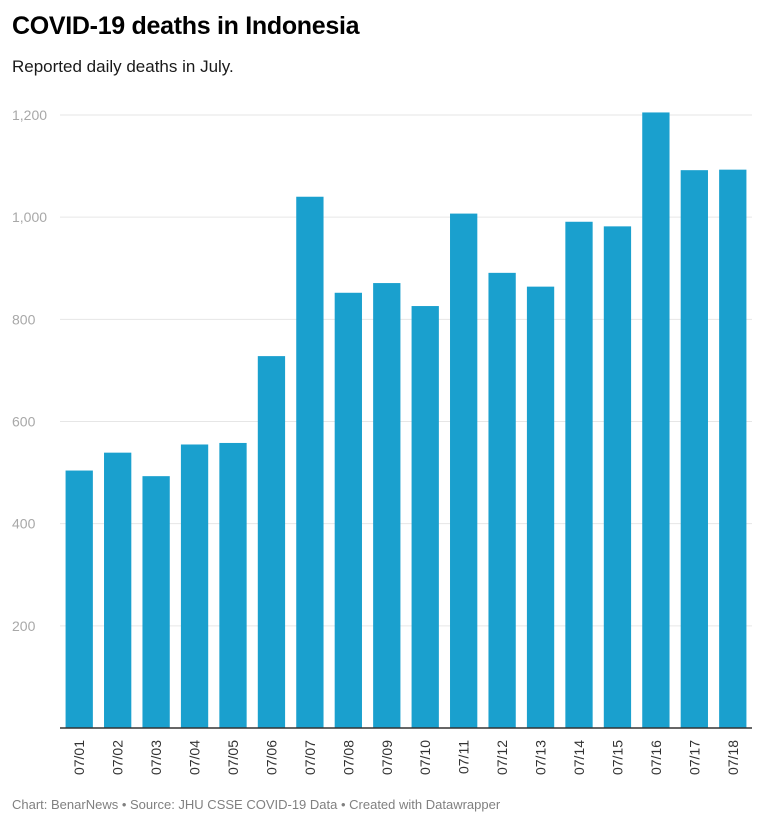  What do you see at coordinates (79, 757) in the screenshot?
I see `x-tick-label: 07/01` at bounding box center [79, 757].